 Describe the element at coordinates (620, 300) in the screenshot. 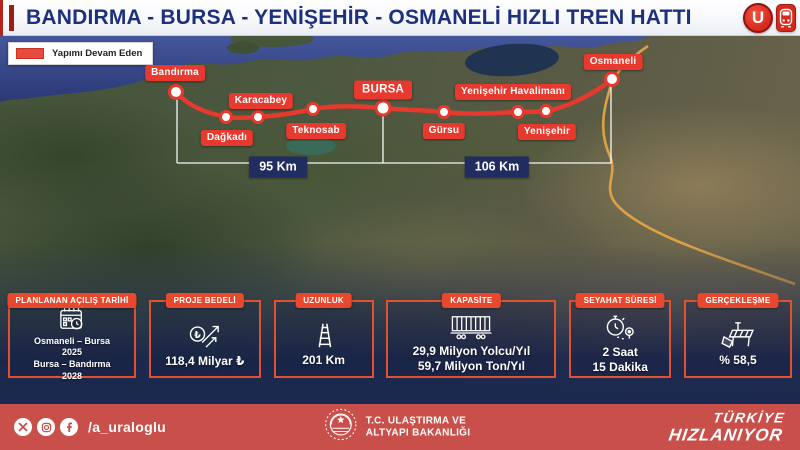

I see `card-title-badge: SEYAHAT SÜRESİ` at that location.